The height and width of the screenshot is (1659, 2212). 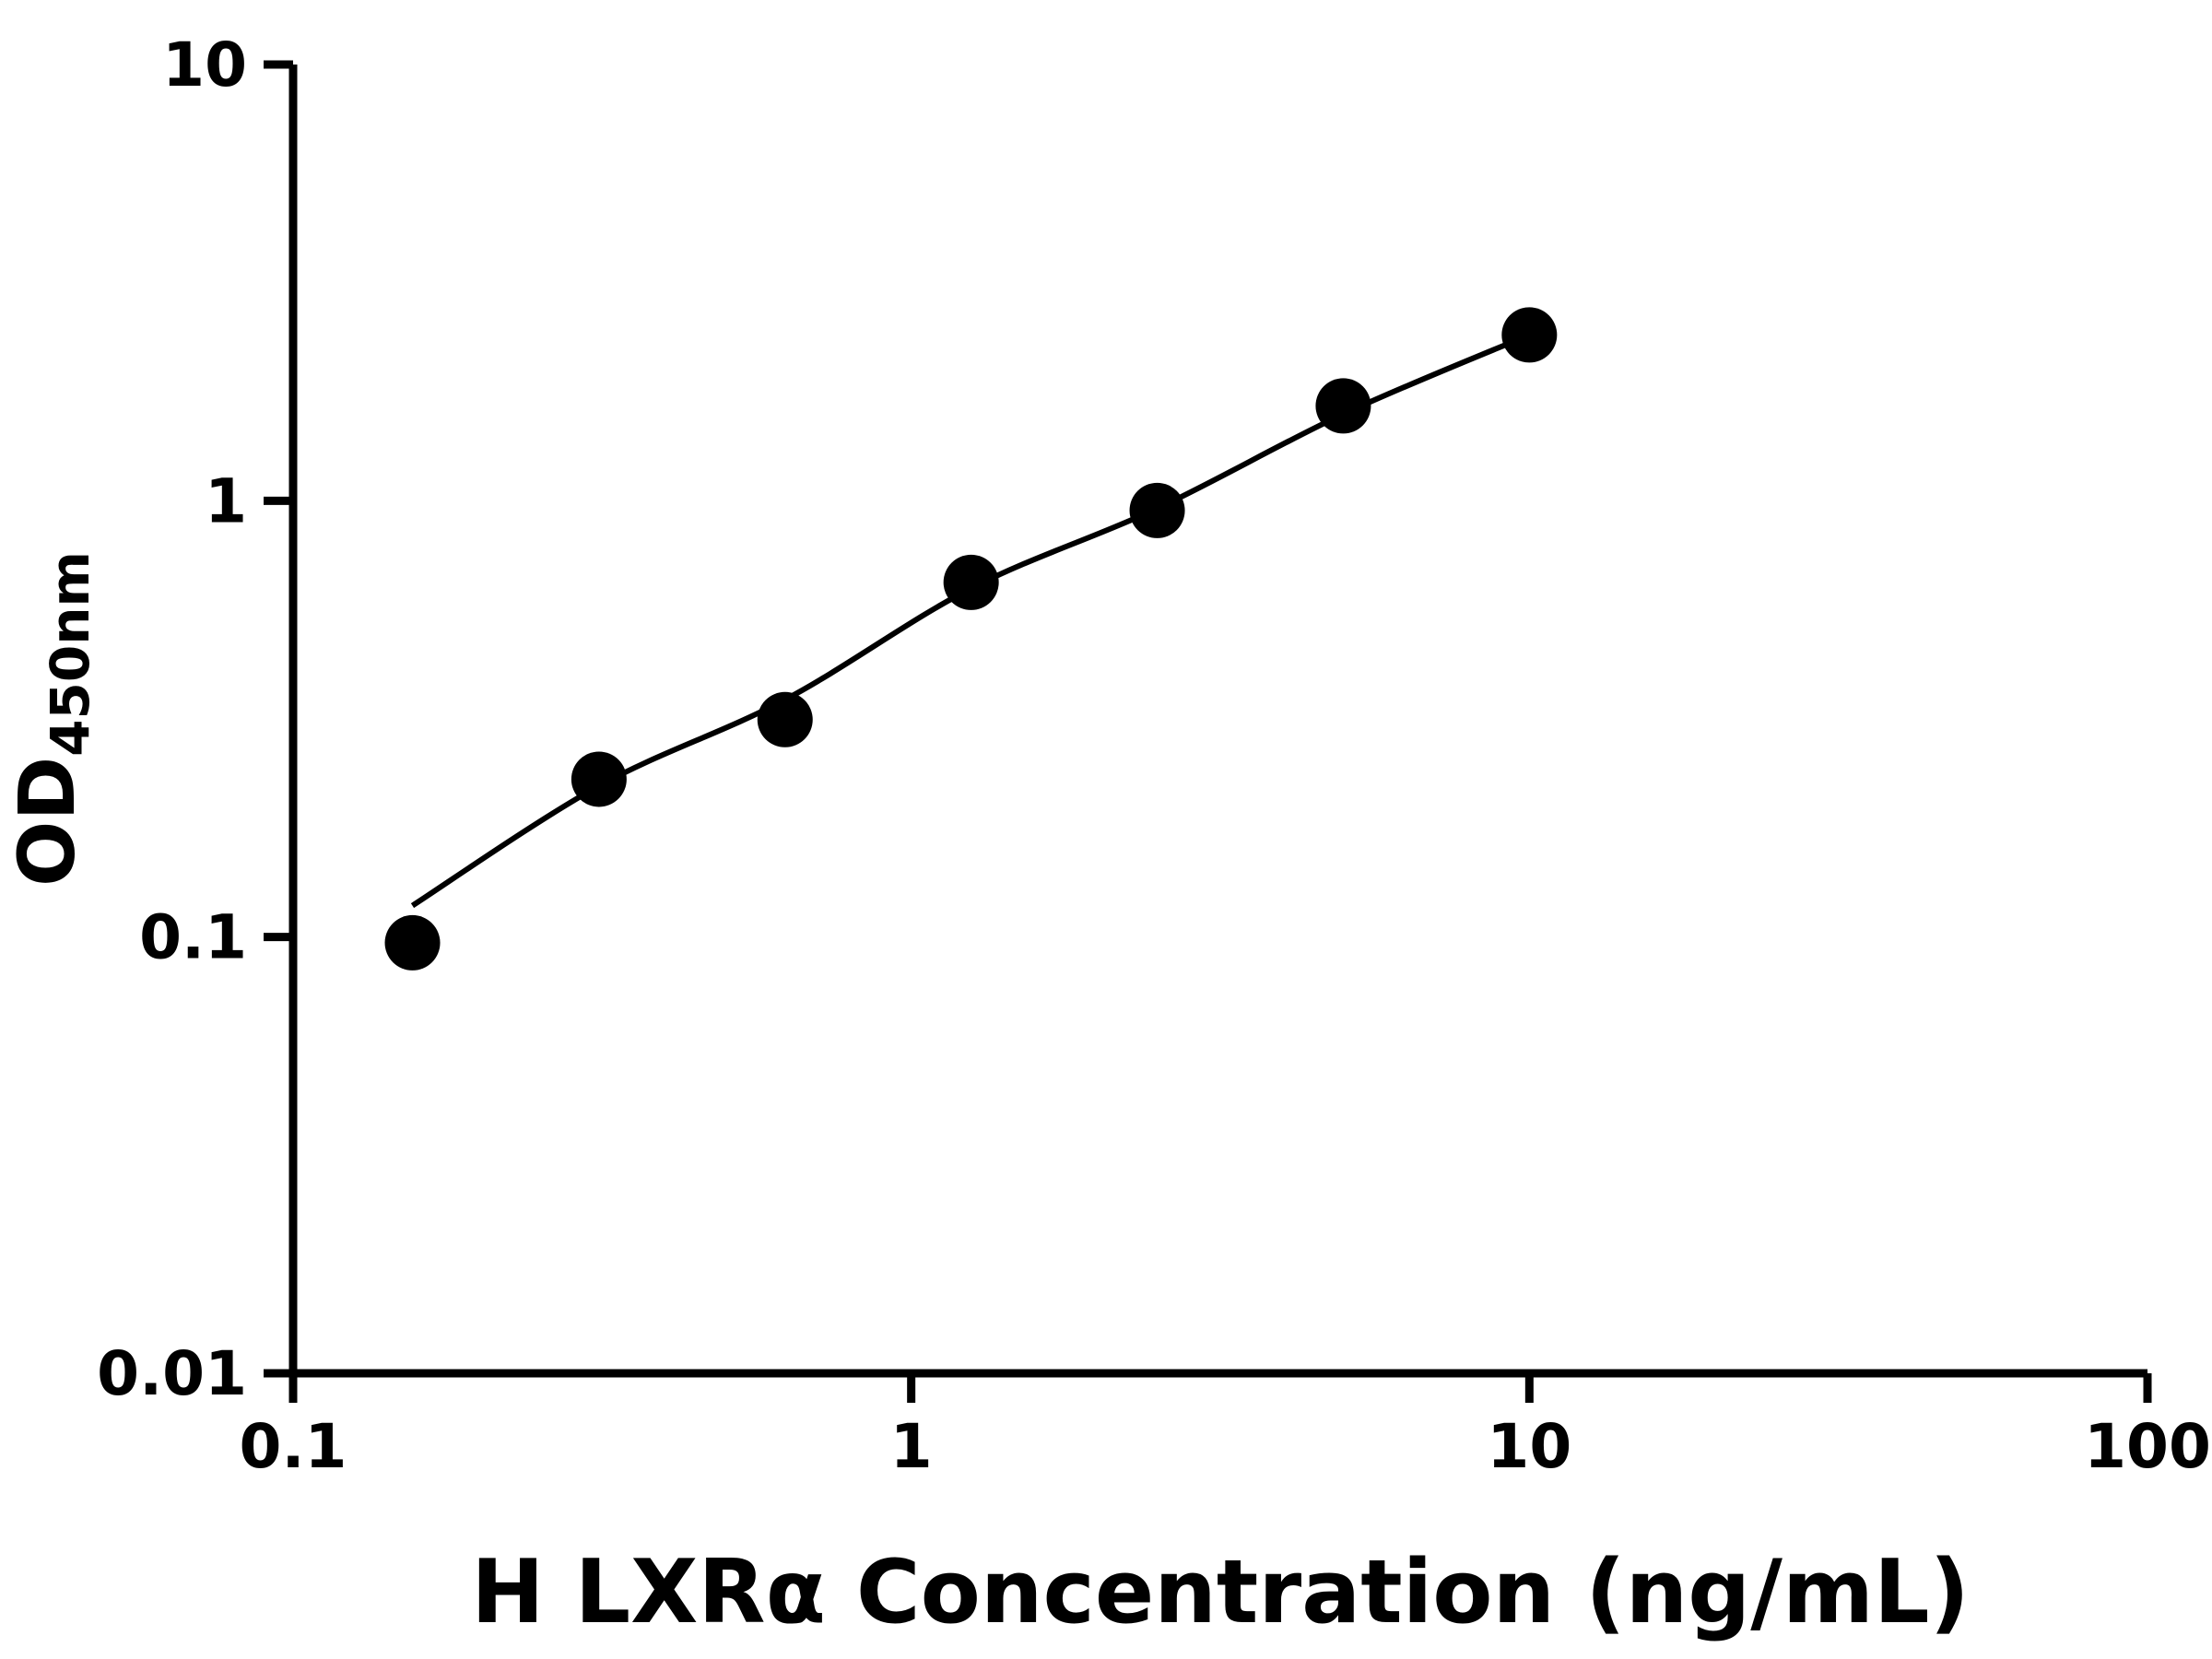 I want to click on y-tick-label: 0.01, so click(x=172, y=1373).